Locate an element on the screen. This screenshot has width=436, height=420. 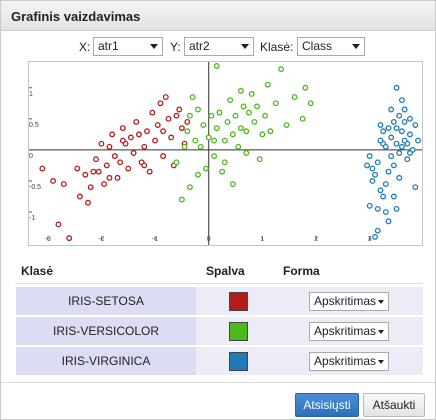
dialog-title: Grafinis vaizdavimas is located at coordinates (76, 16).